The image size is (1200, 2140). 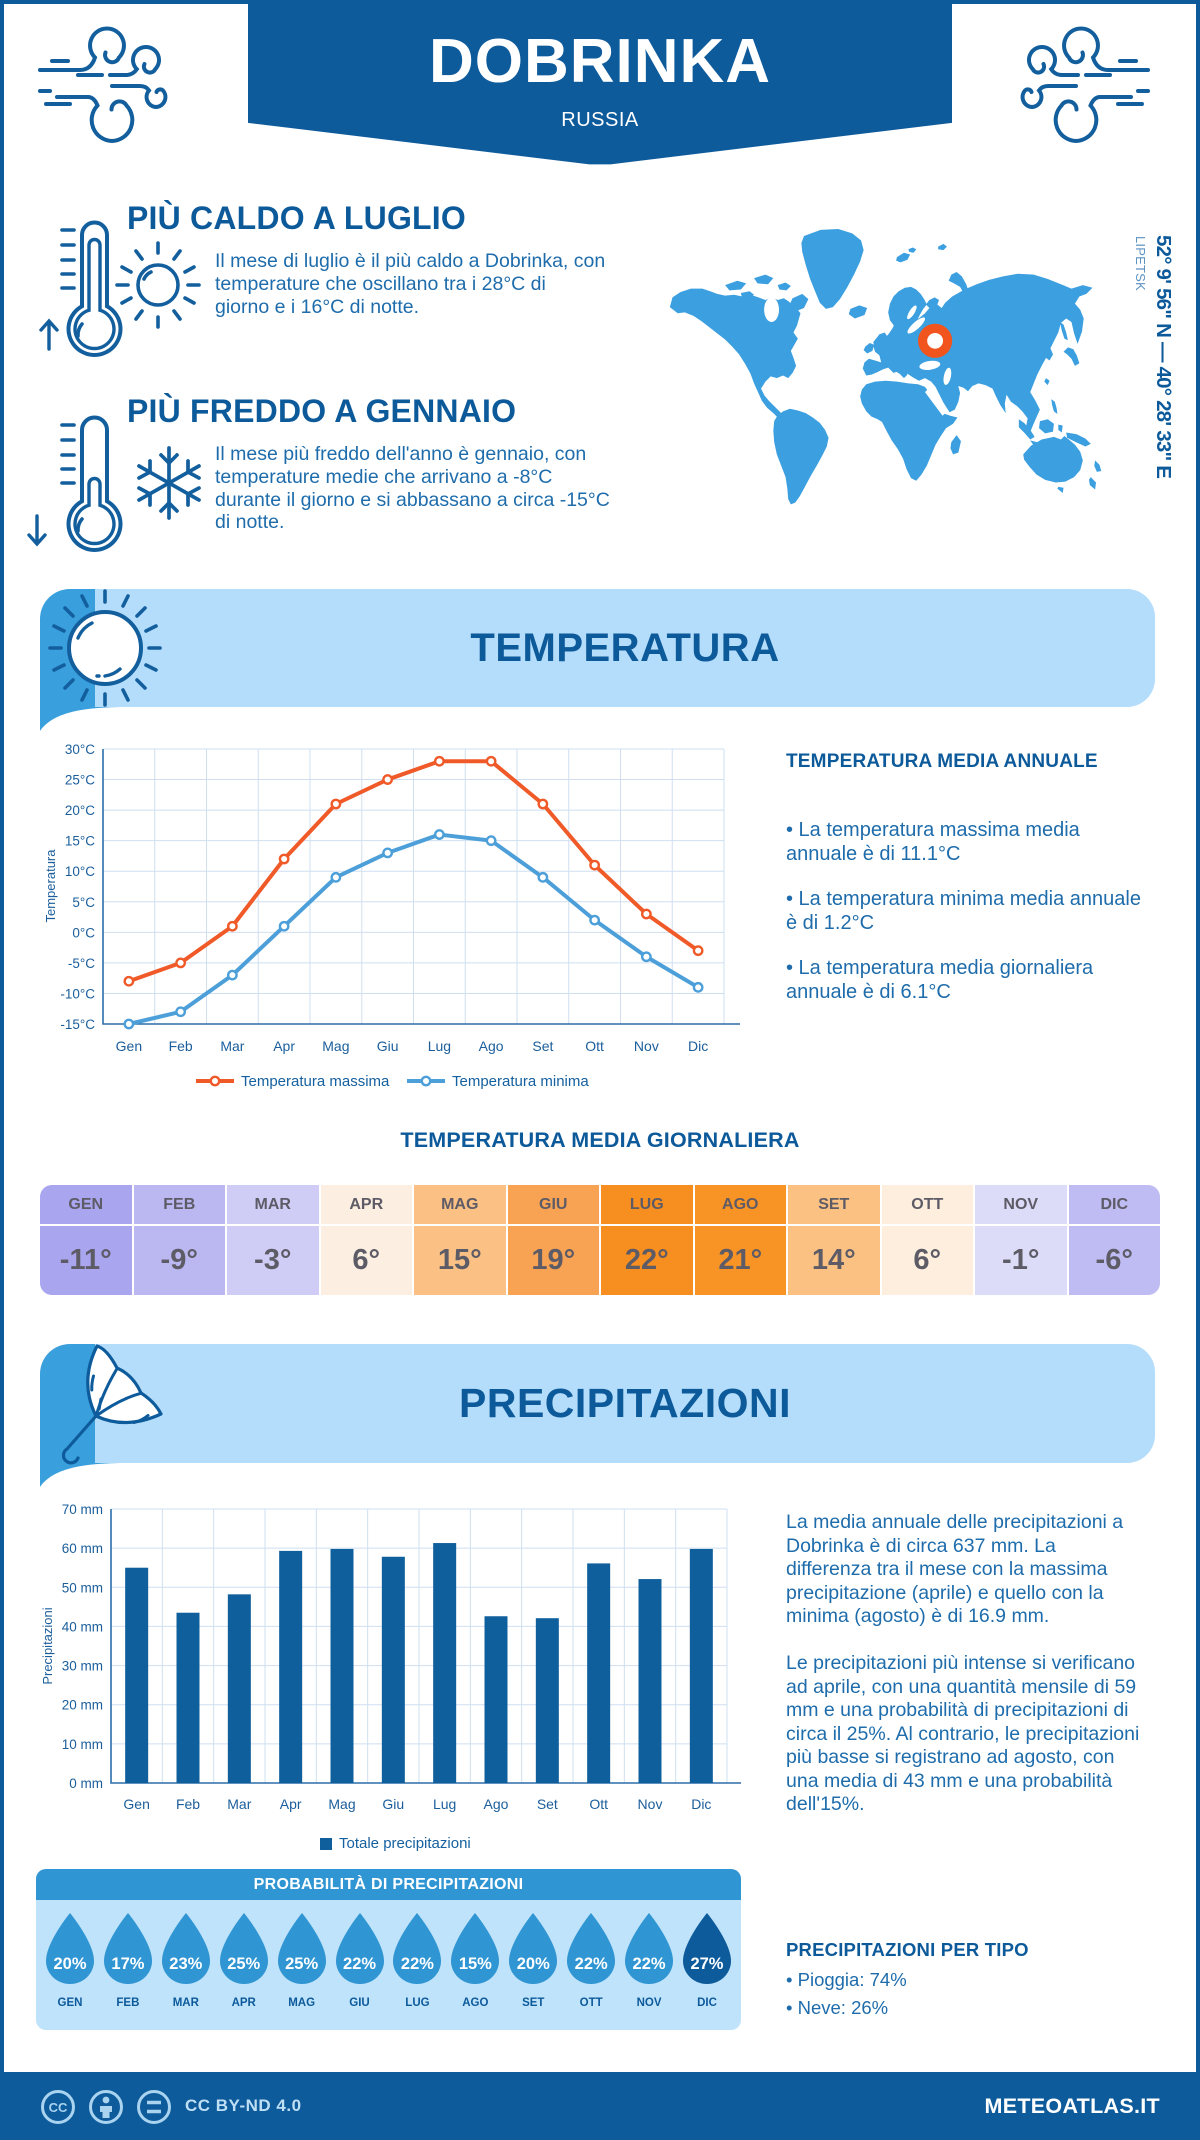 I want to click on svg-text: 0°C, so click(x=83, y=932).